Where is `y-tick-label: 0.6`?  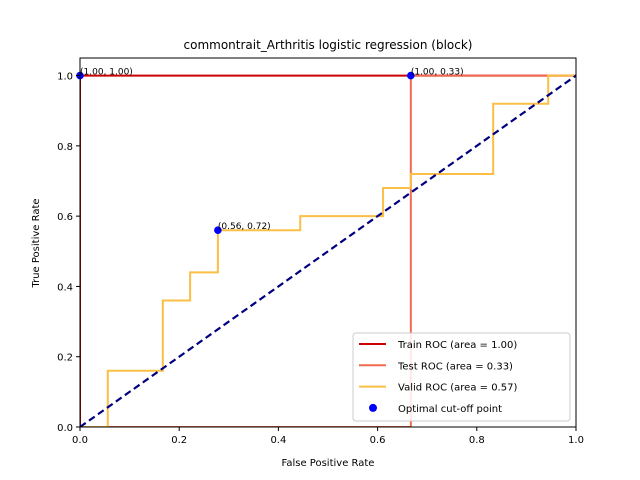 y-tick-label: 0.6 is located at coordinates (65, 217).